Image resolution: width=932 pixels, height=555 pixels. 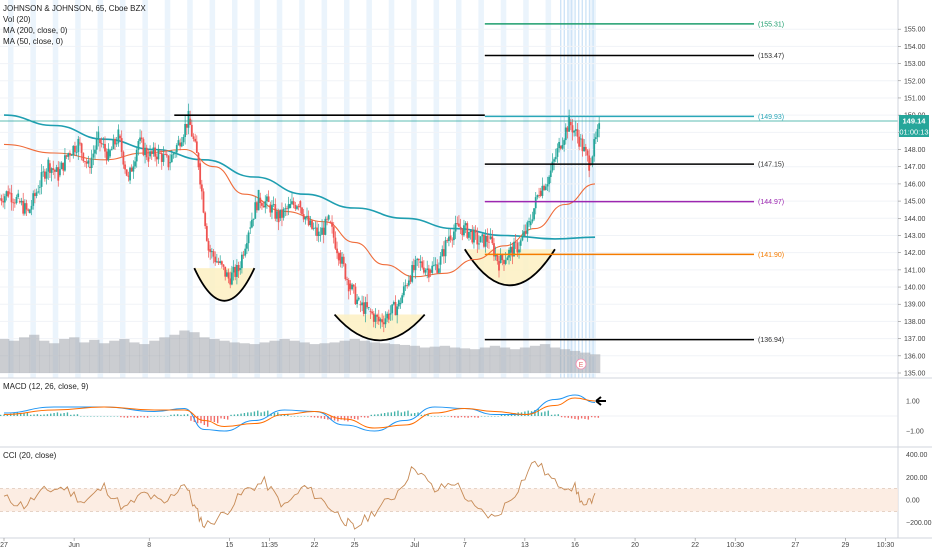 I want to click on earnings-marker: E, so click(x=581, y=364).